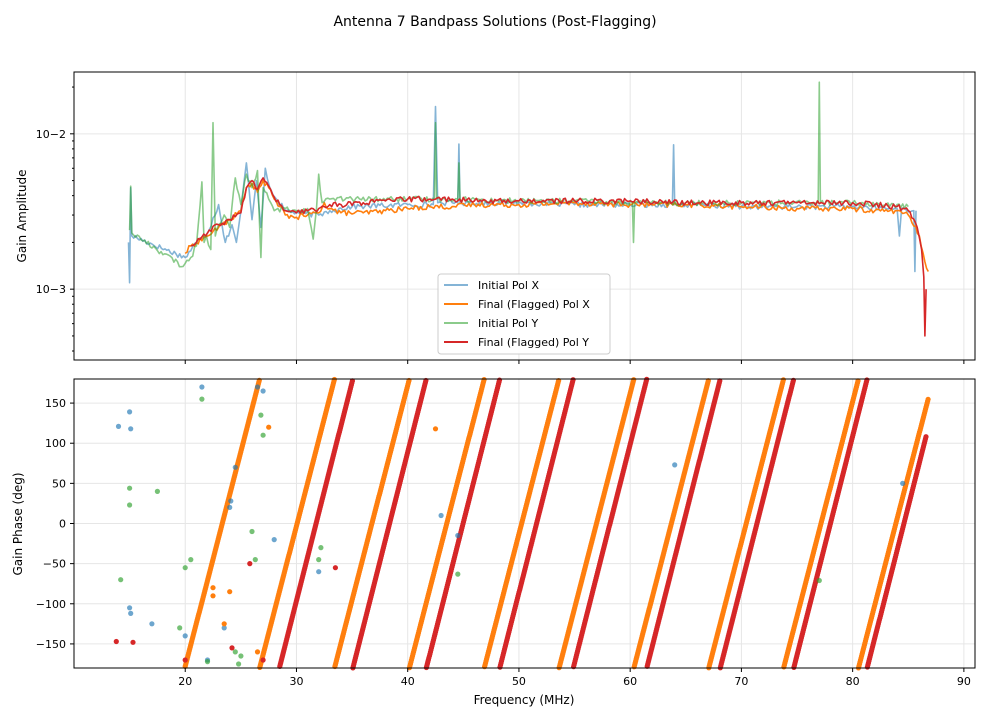 This screenshot has width=990, height=720. Describe the element at coordinates (519, 681) in the screenshot. I see `x-tick-label: 50` at that location.